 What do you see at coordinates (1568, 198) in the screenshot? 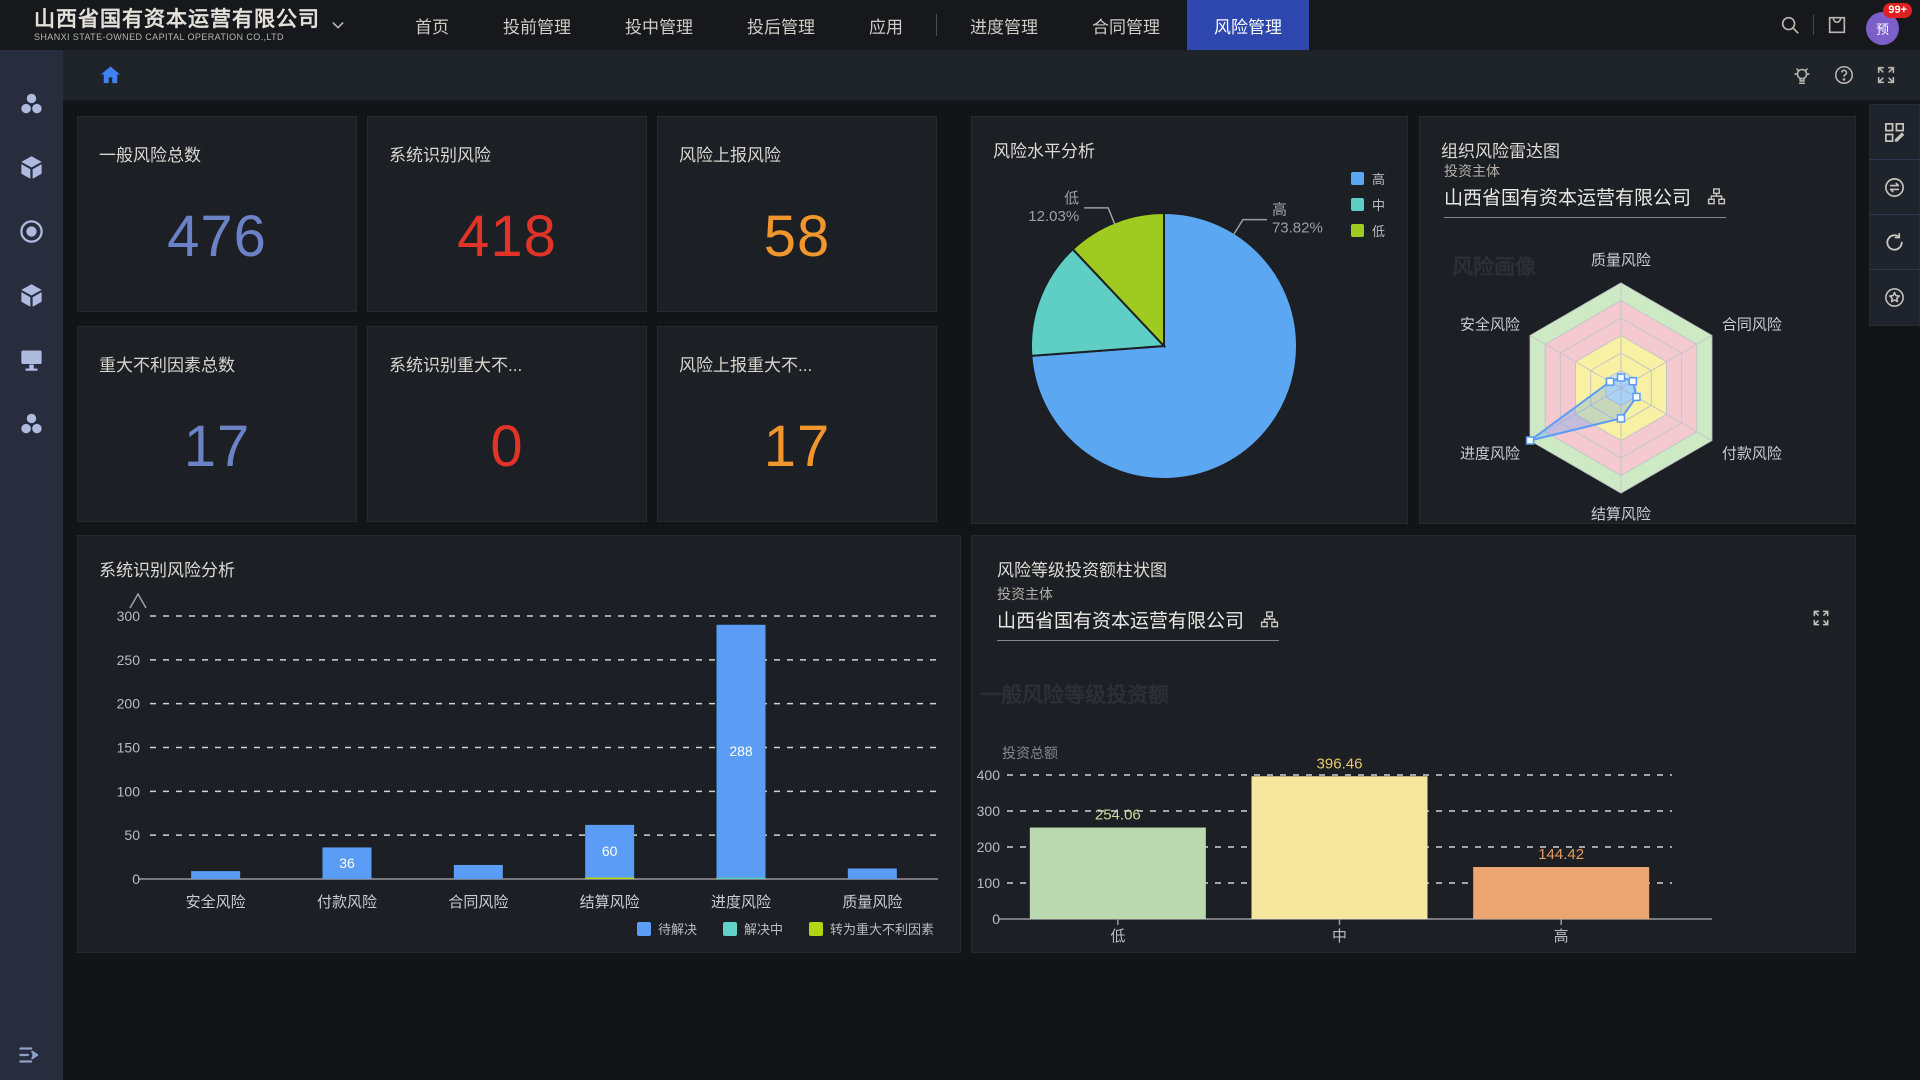
I see `radar-subject-value: 山西省国有资本运营有限公司` at bounding box center [1568, 198].